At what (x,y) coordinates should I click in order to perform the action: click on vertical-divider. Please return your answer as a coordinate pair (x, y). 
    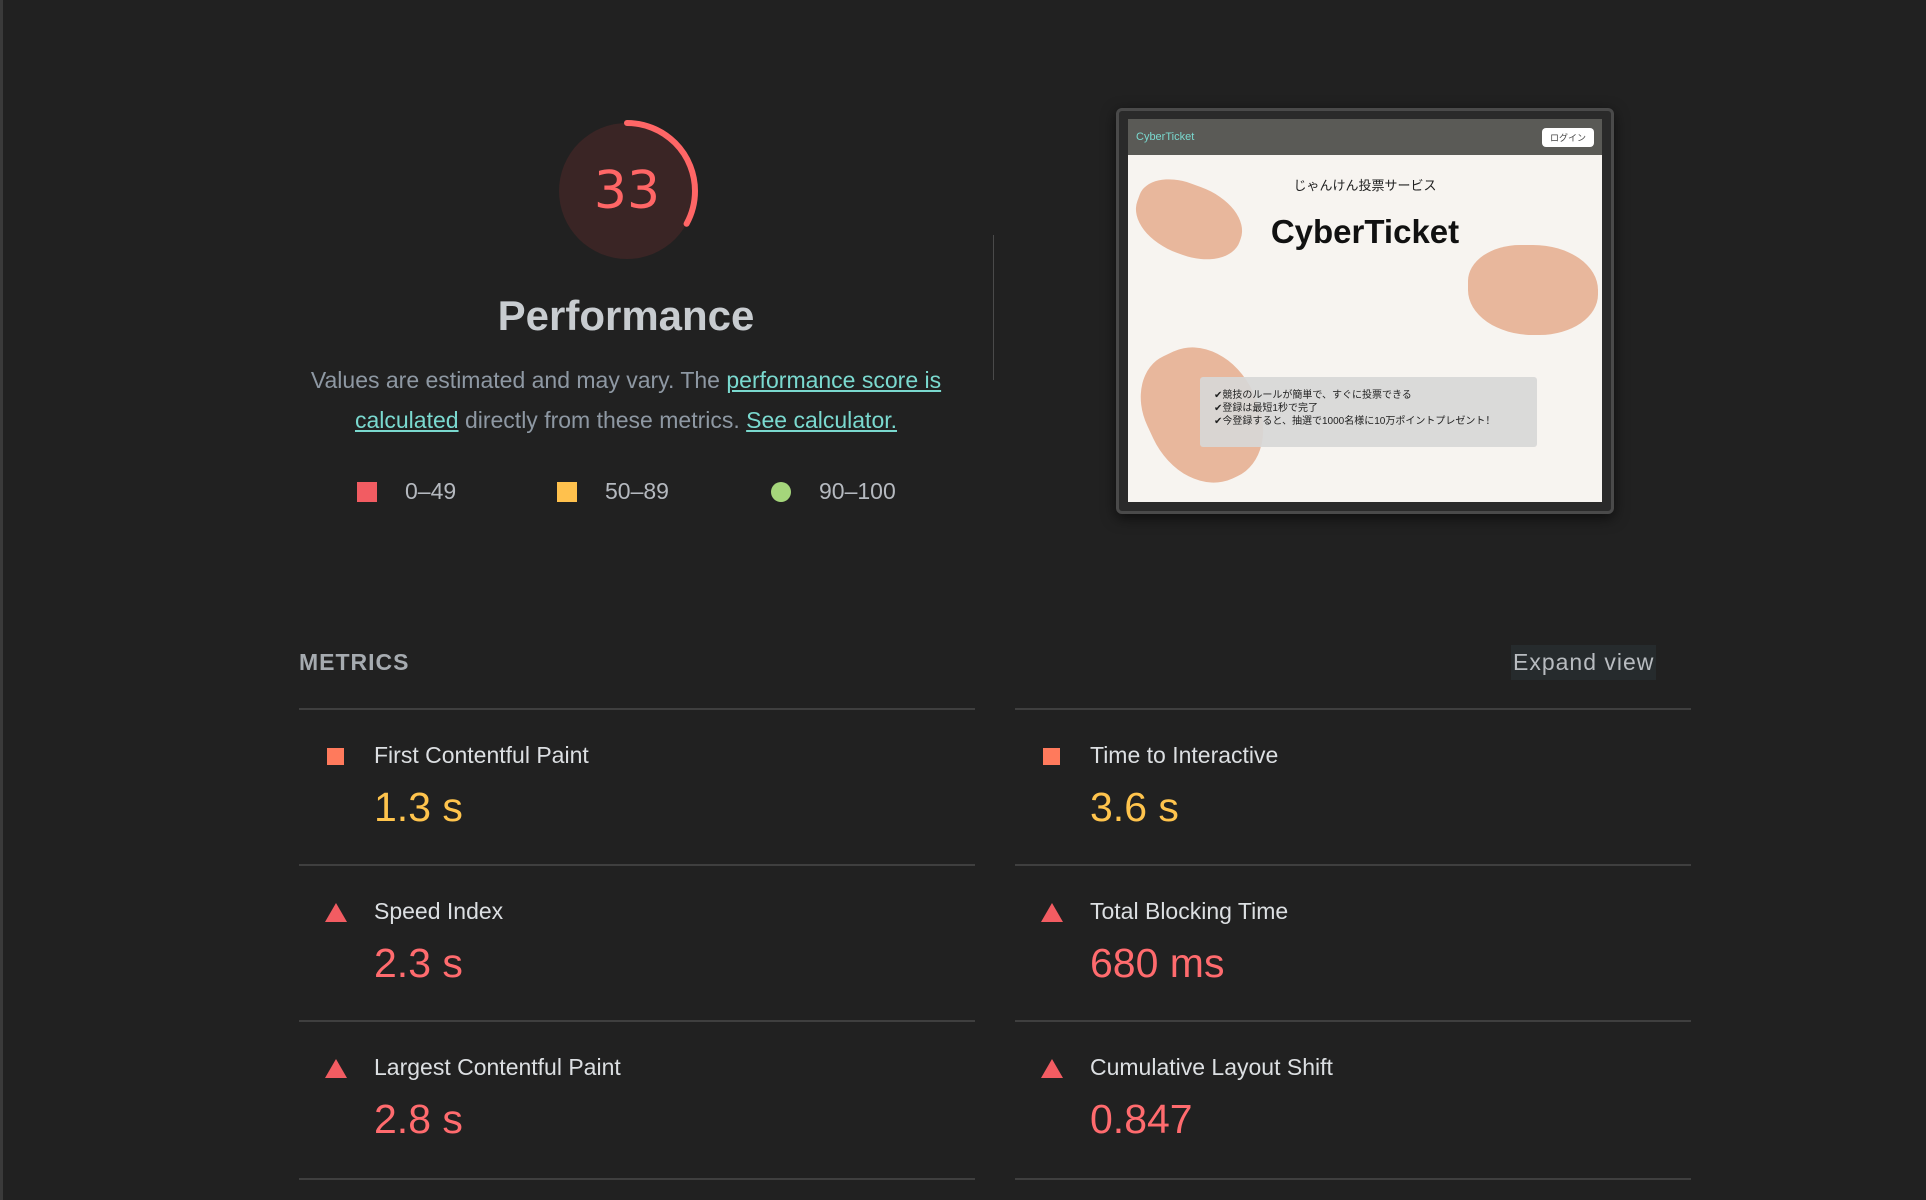
    Looking at the image, I should click on (993, 307).